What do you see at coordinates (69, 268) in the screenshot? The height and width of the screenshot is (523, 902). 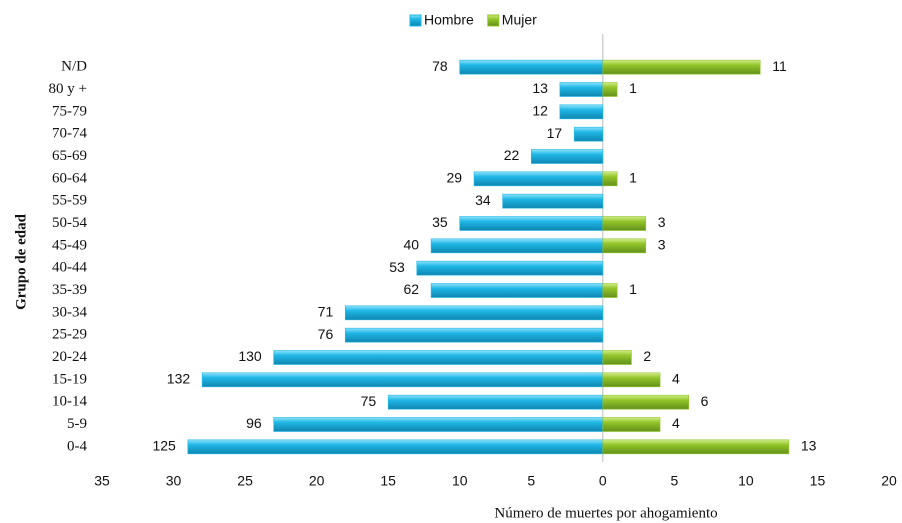 I see `y-tick-label: 40-44` at bounding box center [69, 268].